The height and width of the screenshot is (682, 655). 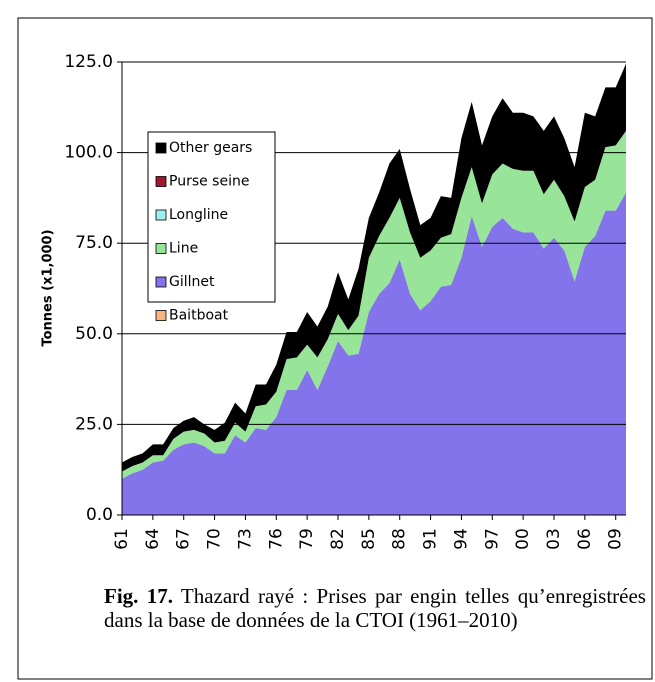 I want to click on x-tick-label: 03, so click(x=554, y=539).